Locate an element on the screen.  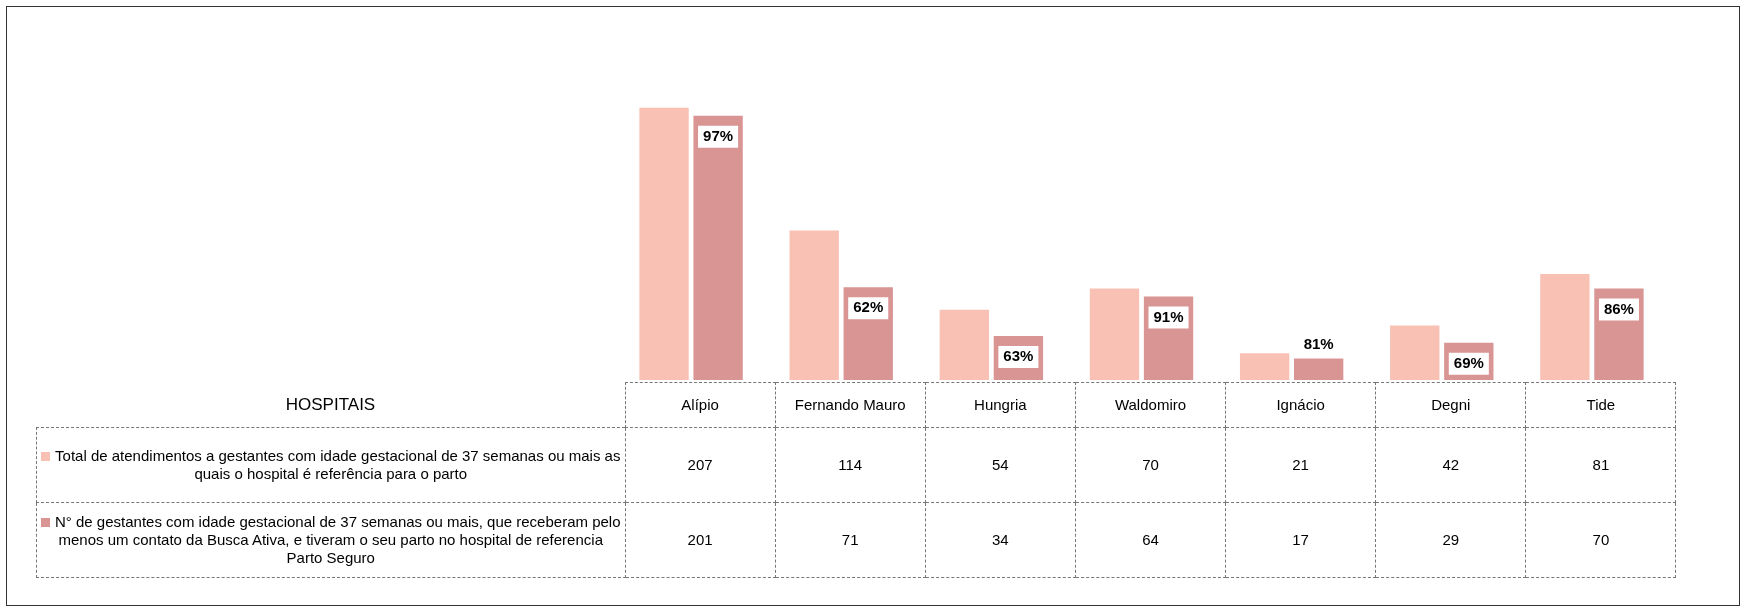
data-label: 54 is located at coordinates (1000, 464).